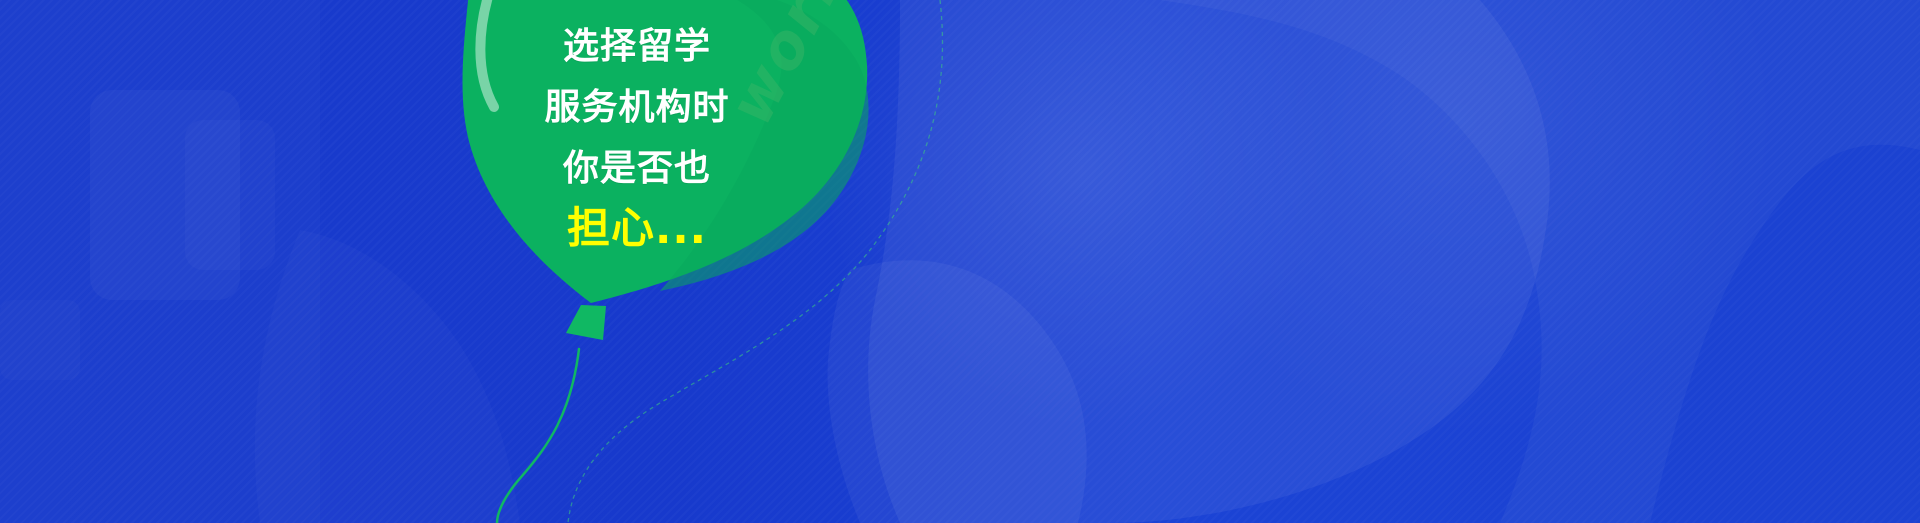 The height and width of the screenshot is (523, 1920). What do you see at coordinates (586, 322) in the screenshot?
I see `balloon-knot` at bounding box center [586, 322].